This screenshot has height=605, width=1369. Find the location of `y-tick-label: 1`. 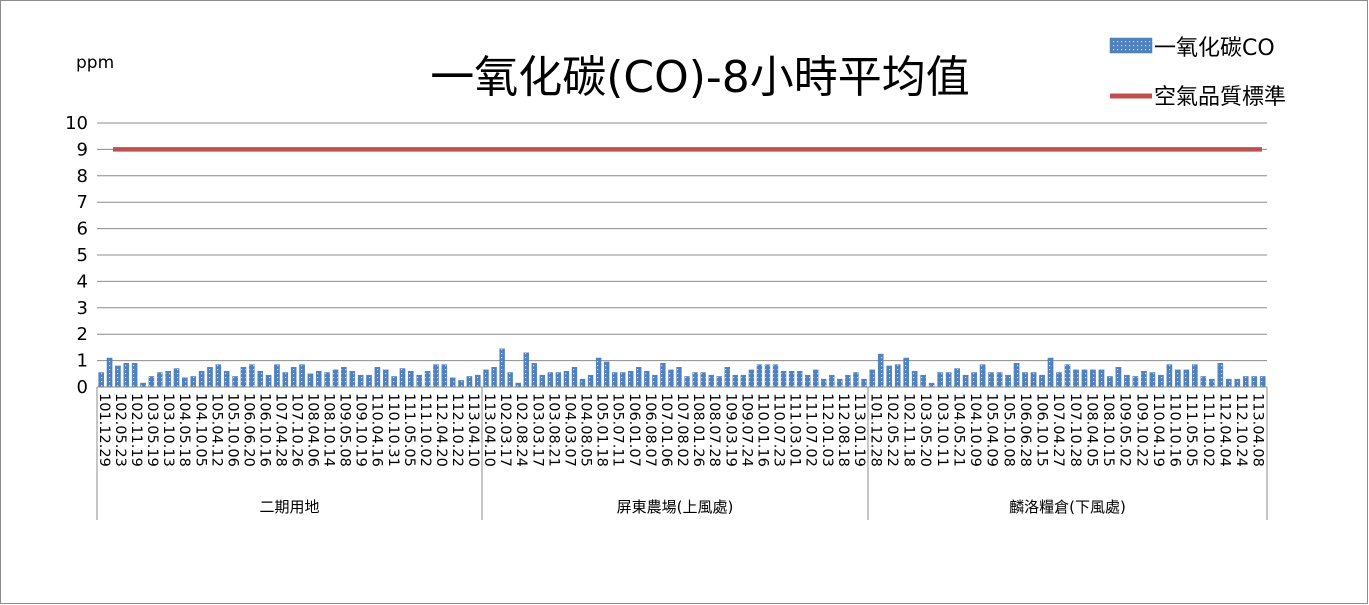

y-tick-label: 1 is located at coordinates (82, 361).